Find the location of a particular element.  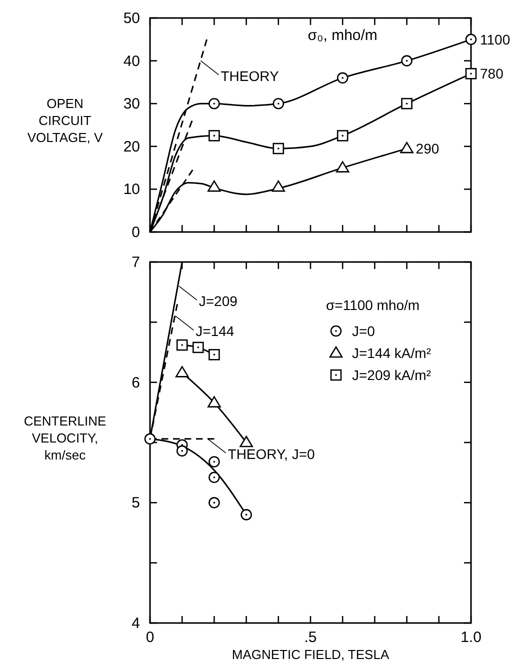

y-tick-label: 0 is located at coordinates (136, 232).